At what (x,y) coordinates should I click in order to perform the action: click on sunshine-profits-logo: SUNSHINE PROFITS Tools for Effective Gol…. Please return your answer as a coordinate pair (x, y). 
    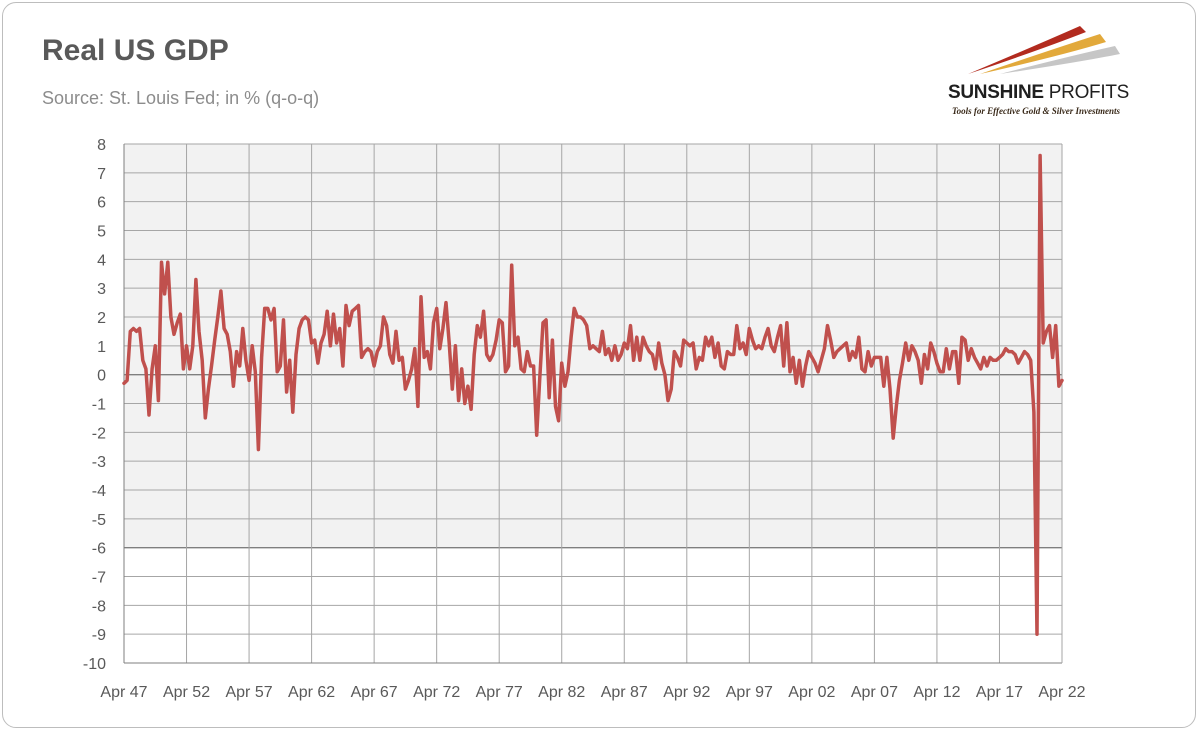
    Looking at the image, I should click on (1060, 70).